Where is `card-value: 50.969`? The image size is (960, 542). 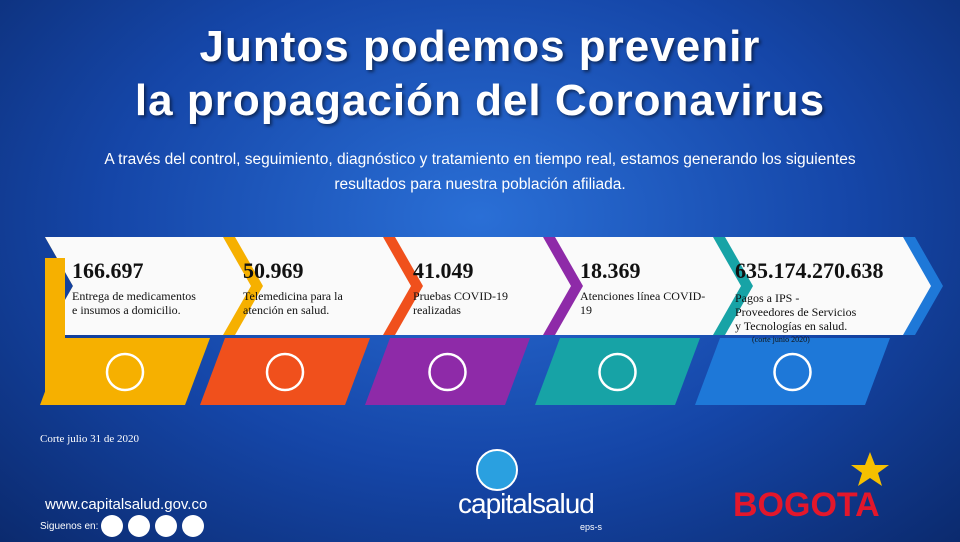 card-value: 50.969 is located at coordinates (273, 270).